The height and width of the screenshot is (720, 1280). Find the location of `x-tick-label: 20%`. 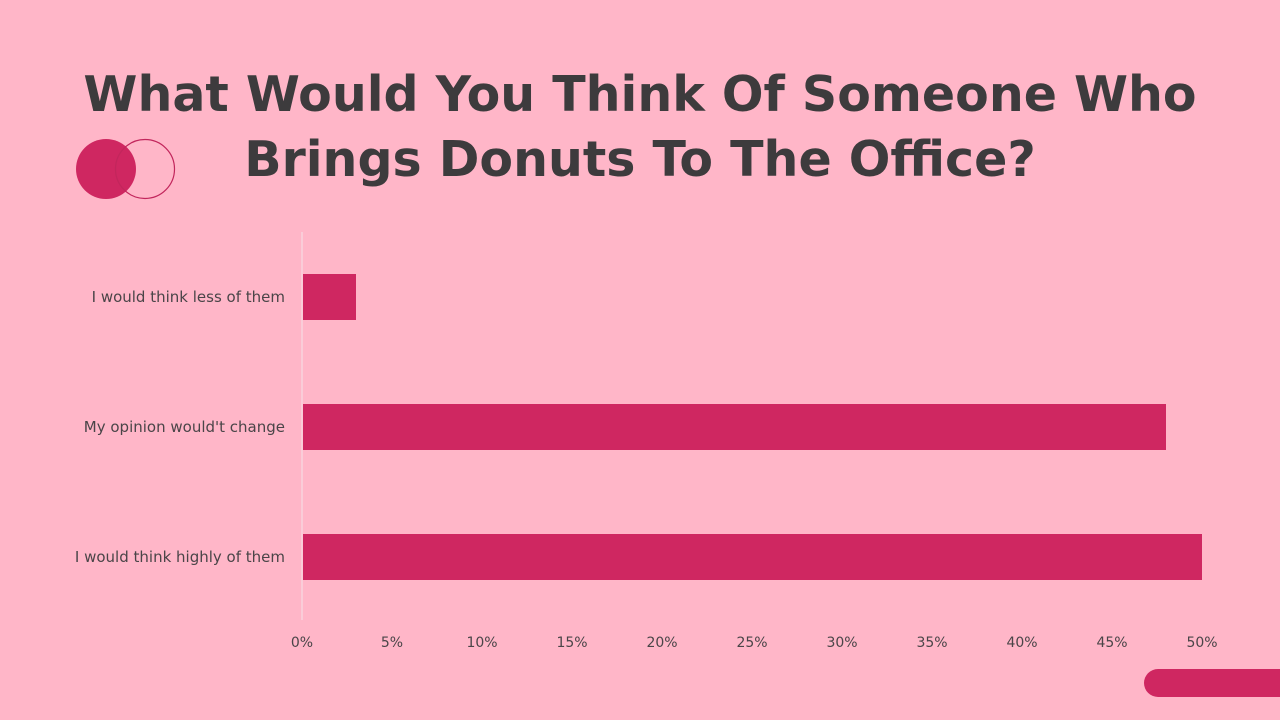

x-tick-label: 20% is located at coordinates (661, 643).